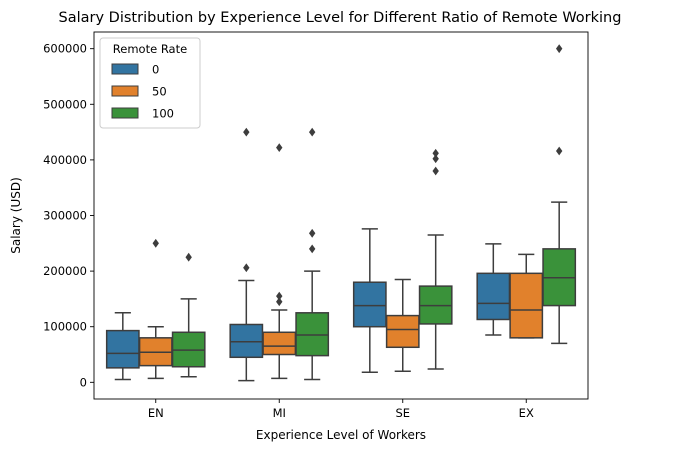 The width and height of the screenshot is (674, 453). I want to click on y-axis-label: Salary (USD), so click(16, 215).